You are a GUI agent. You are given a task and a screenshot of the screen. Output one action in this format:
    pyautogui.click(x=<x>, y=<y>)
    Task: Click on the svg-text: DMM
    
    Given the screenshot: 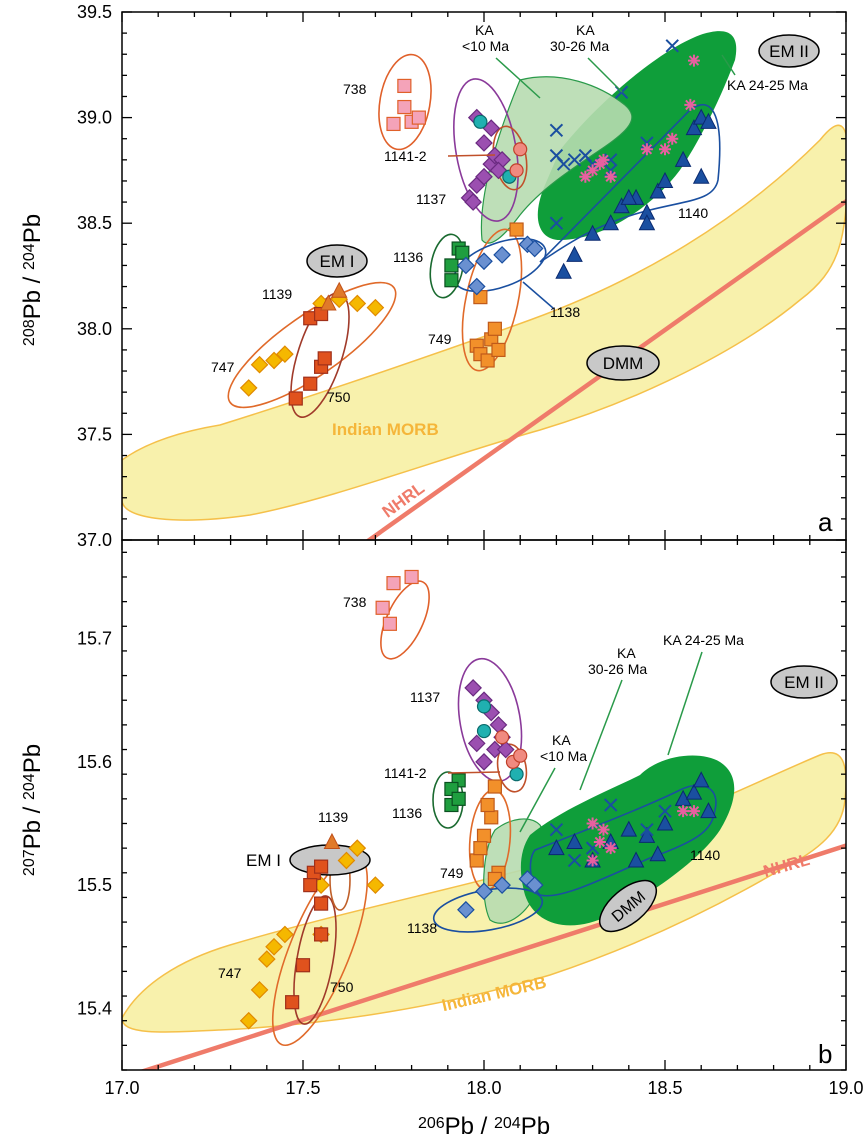 What is the action you would take?
    pyautogui.click(x=623, y=363)
    